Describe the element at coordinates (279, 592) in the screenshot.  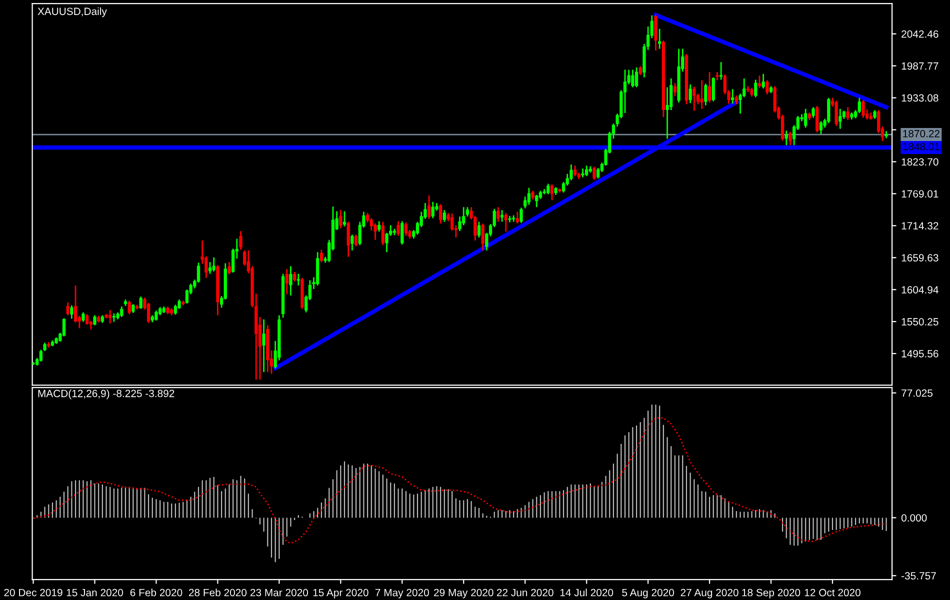
I see `x-tick-label: 23 Mar 2020` at that location.